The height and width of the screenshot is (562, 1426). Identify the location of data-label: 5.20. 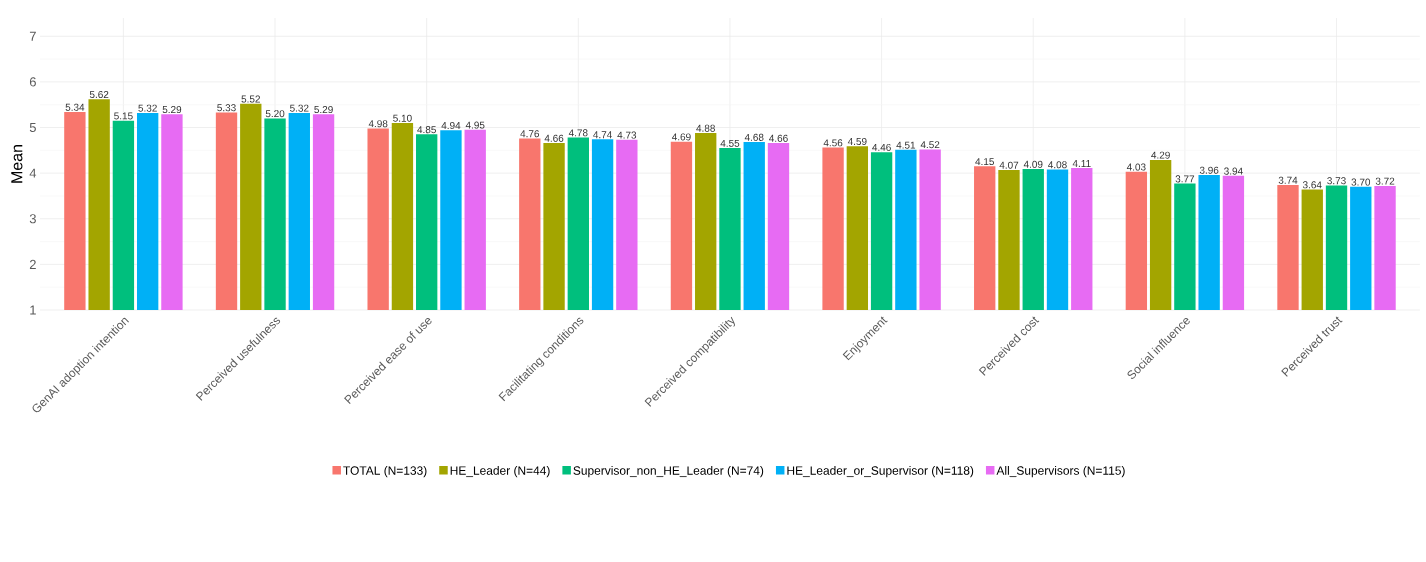
(275, 114).